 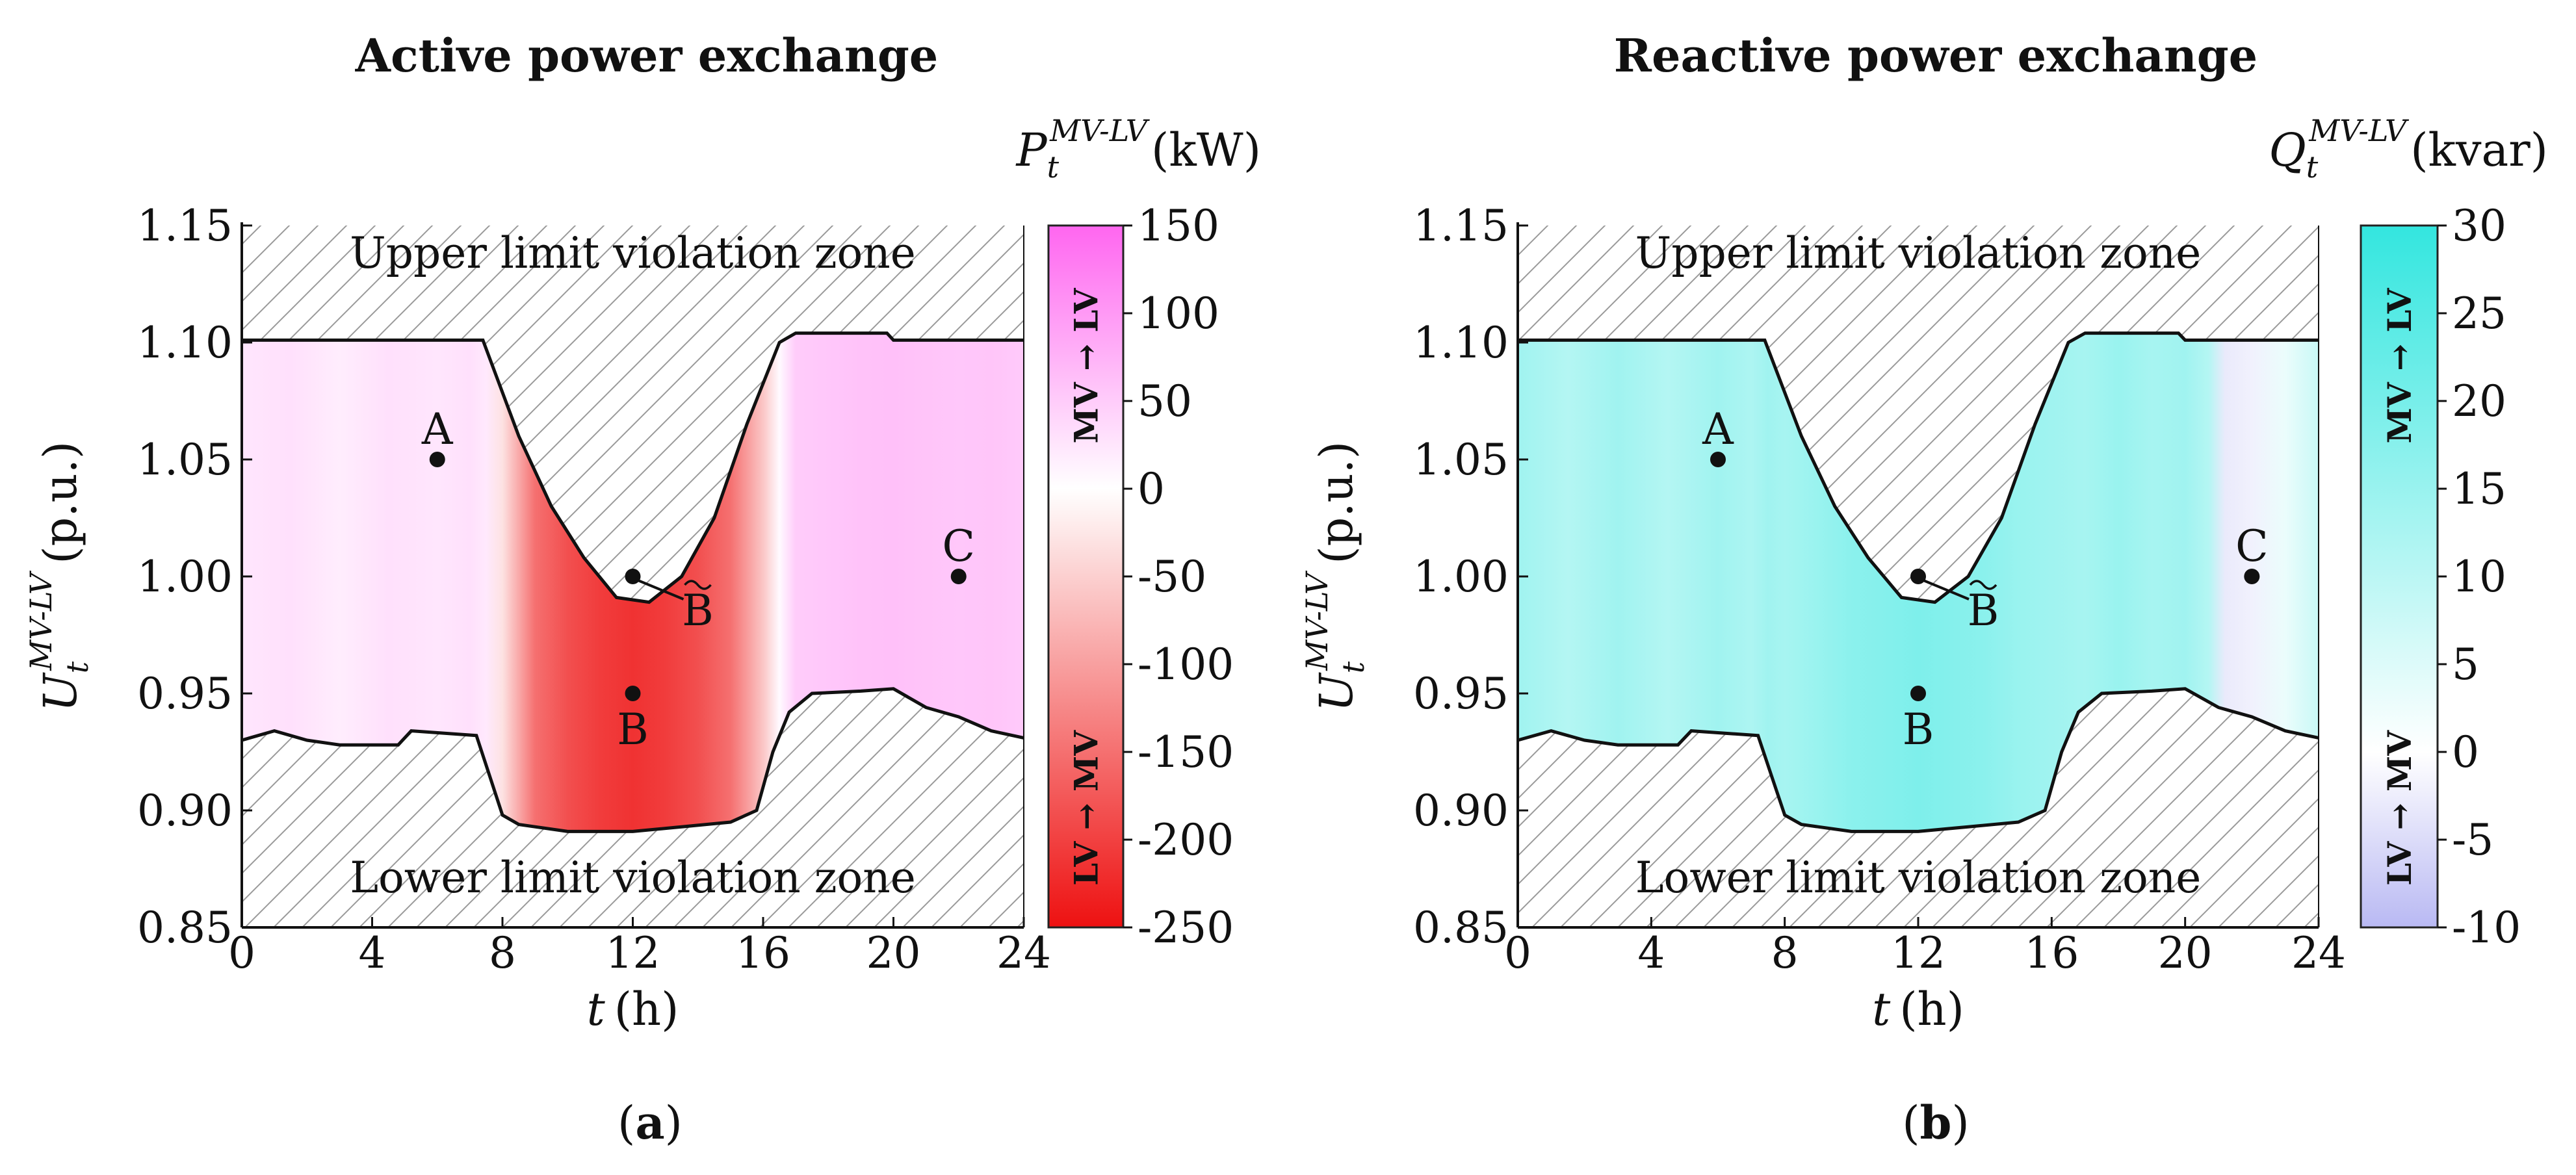 What do you see at coordinates (2479, 401) in the screenshot?
I see `colorbar-tick-label: 20` at bounding box center [2479, 401].